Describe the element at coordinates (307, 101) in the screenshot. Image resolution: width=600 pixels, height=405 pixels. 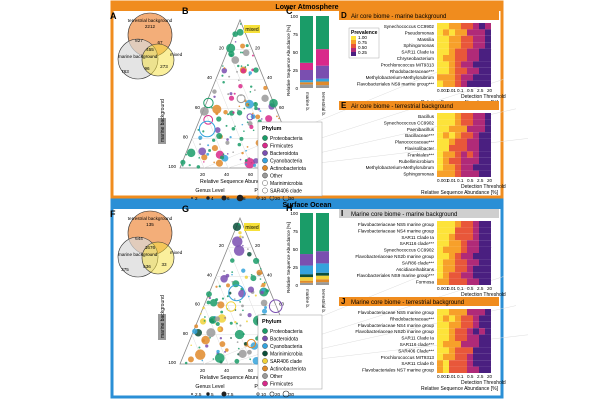
I see `stack-category-label: marine b.` at that location.